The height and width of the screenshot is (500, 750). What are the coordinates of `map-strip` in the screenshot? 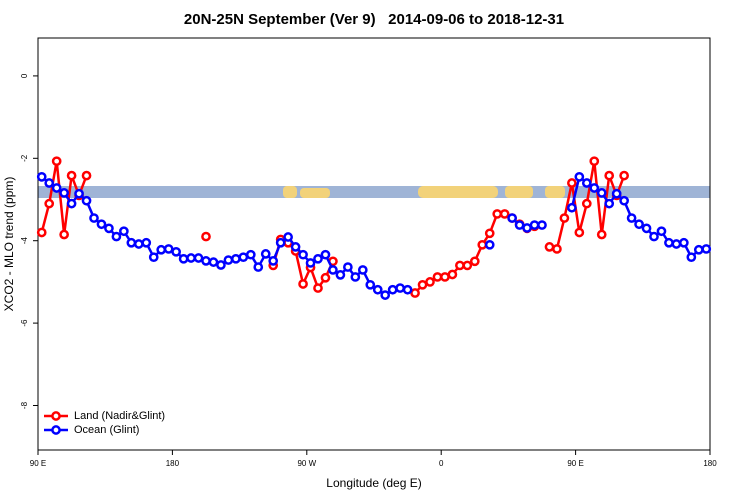 It's located at (374, 192).